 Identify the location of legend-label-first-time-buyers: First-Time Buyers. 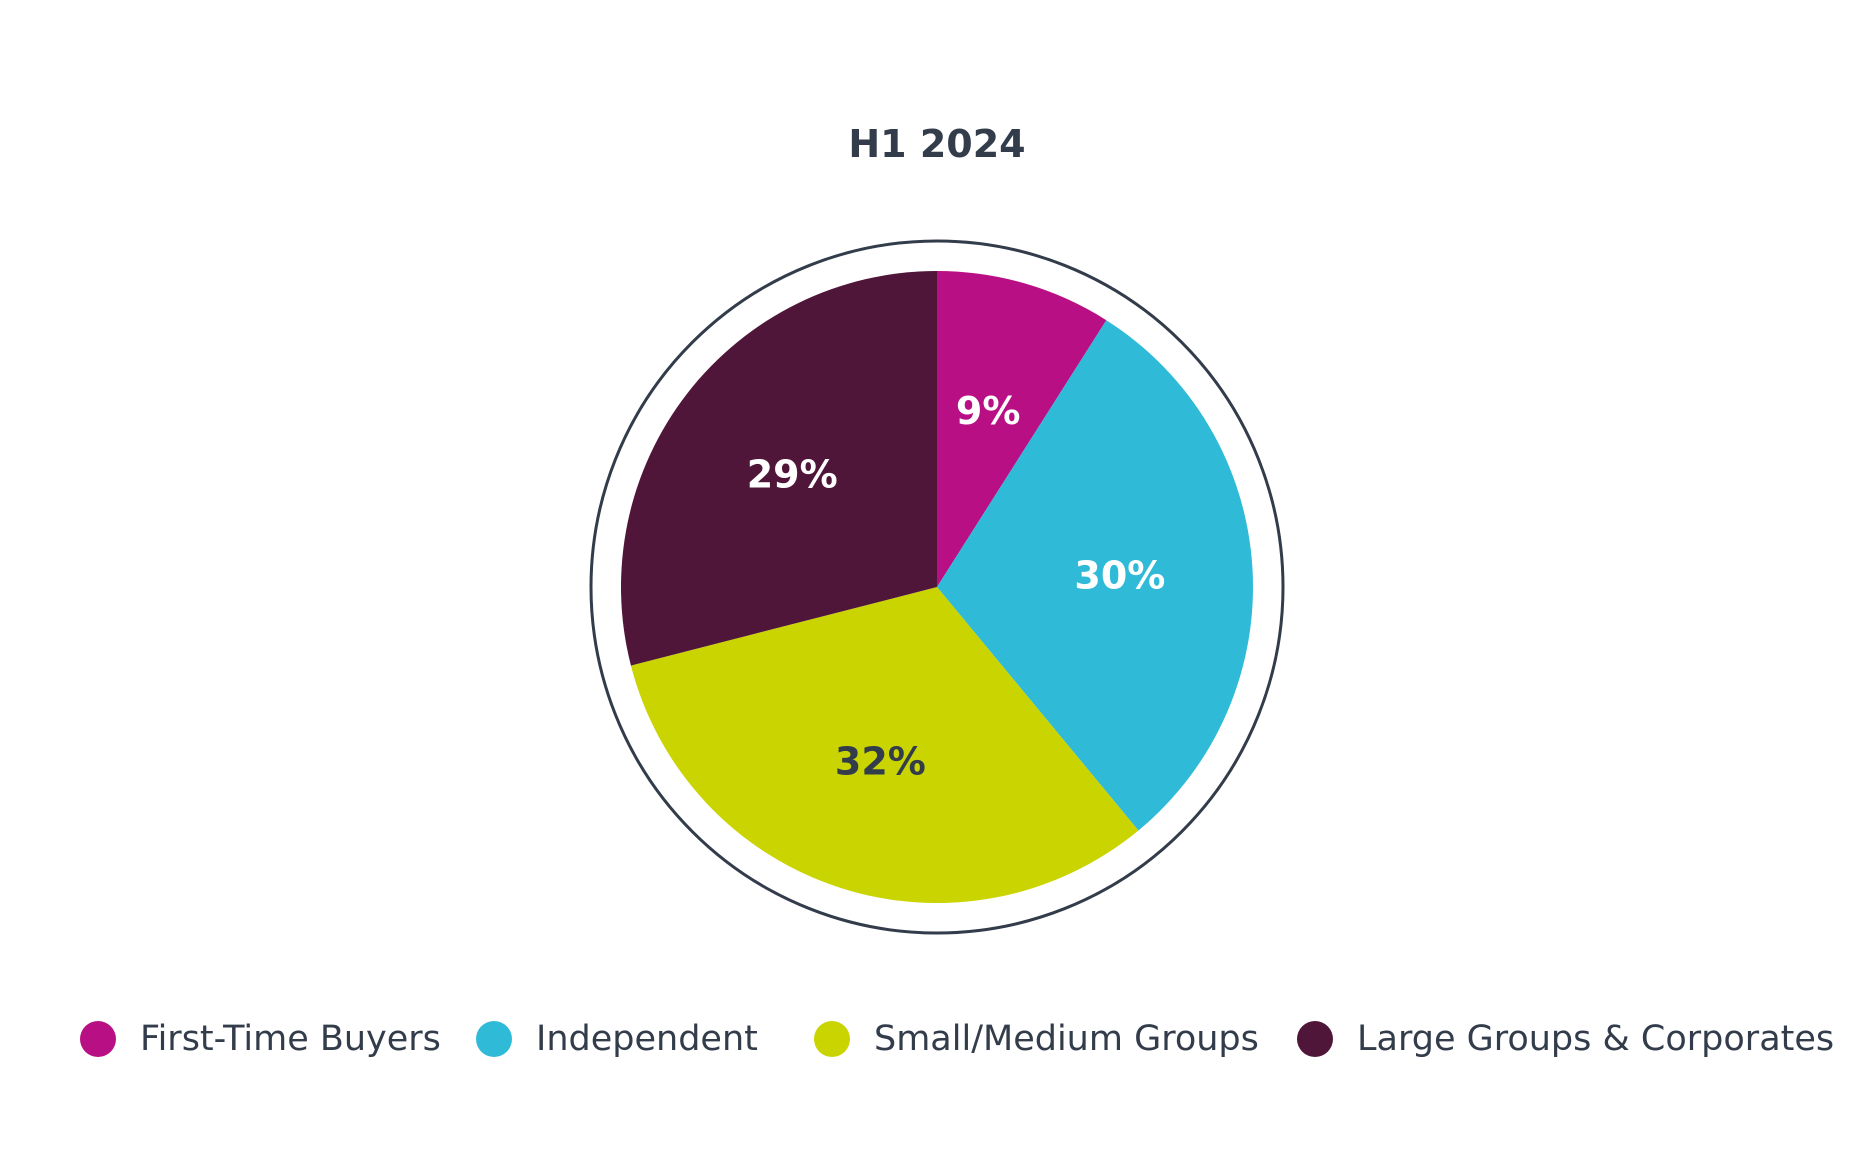
(290, 1039).